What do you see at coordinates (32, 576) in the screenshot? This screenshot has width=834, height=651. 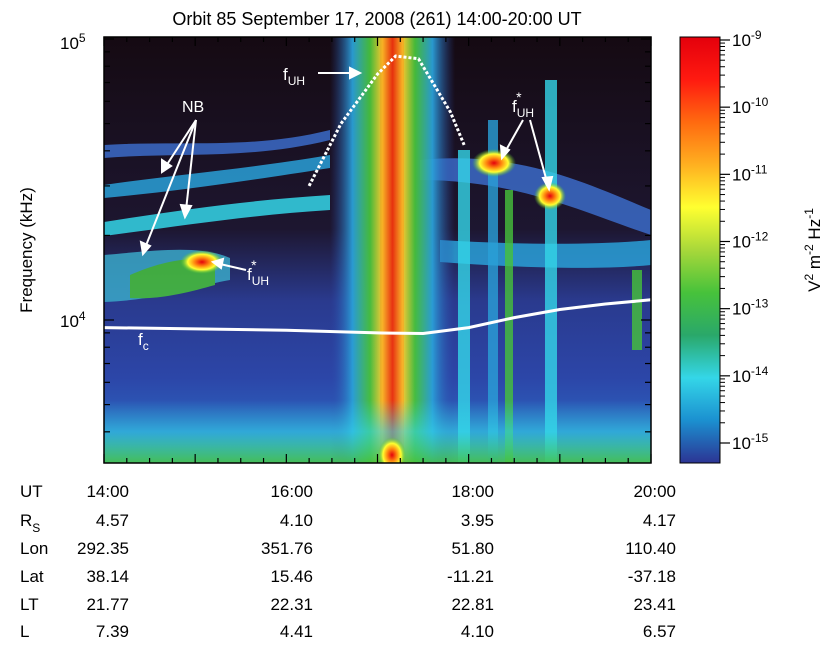 I see `ephemeris-row-label: Lat` at bounding box center [32, 576].